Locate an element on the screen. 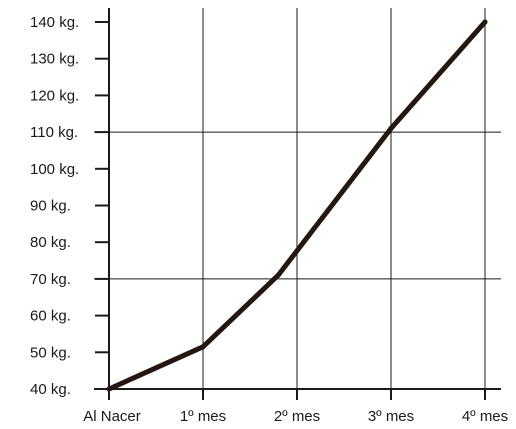  y-tick-label: 80 kg. is located at coordinates (50, 242).